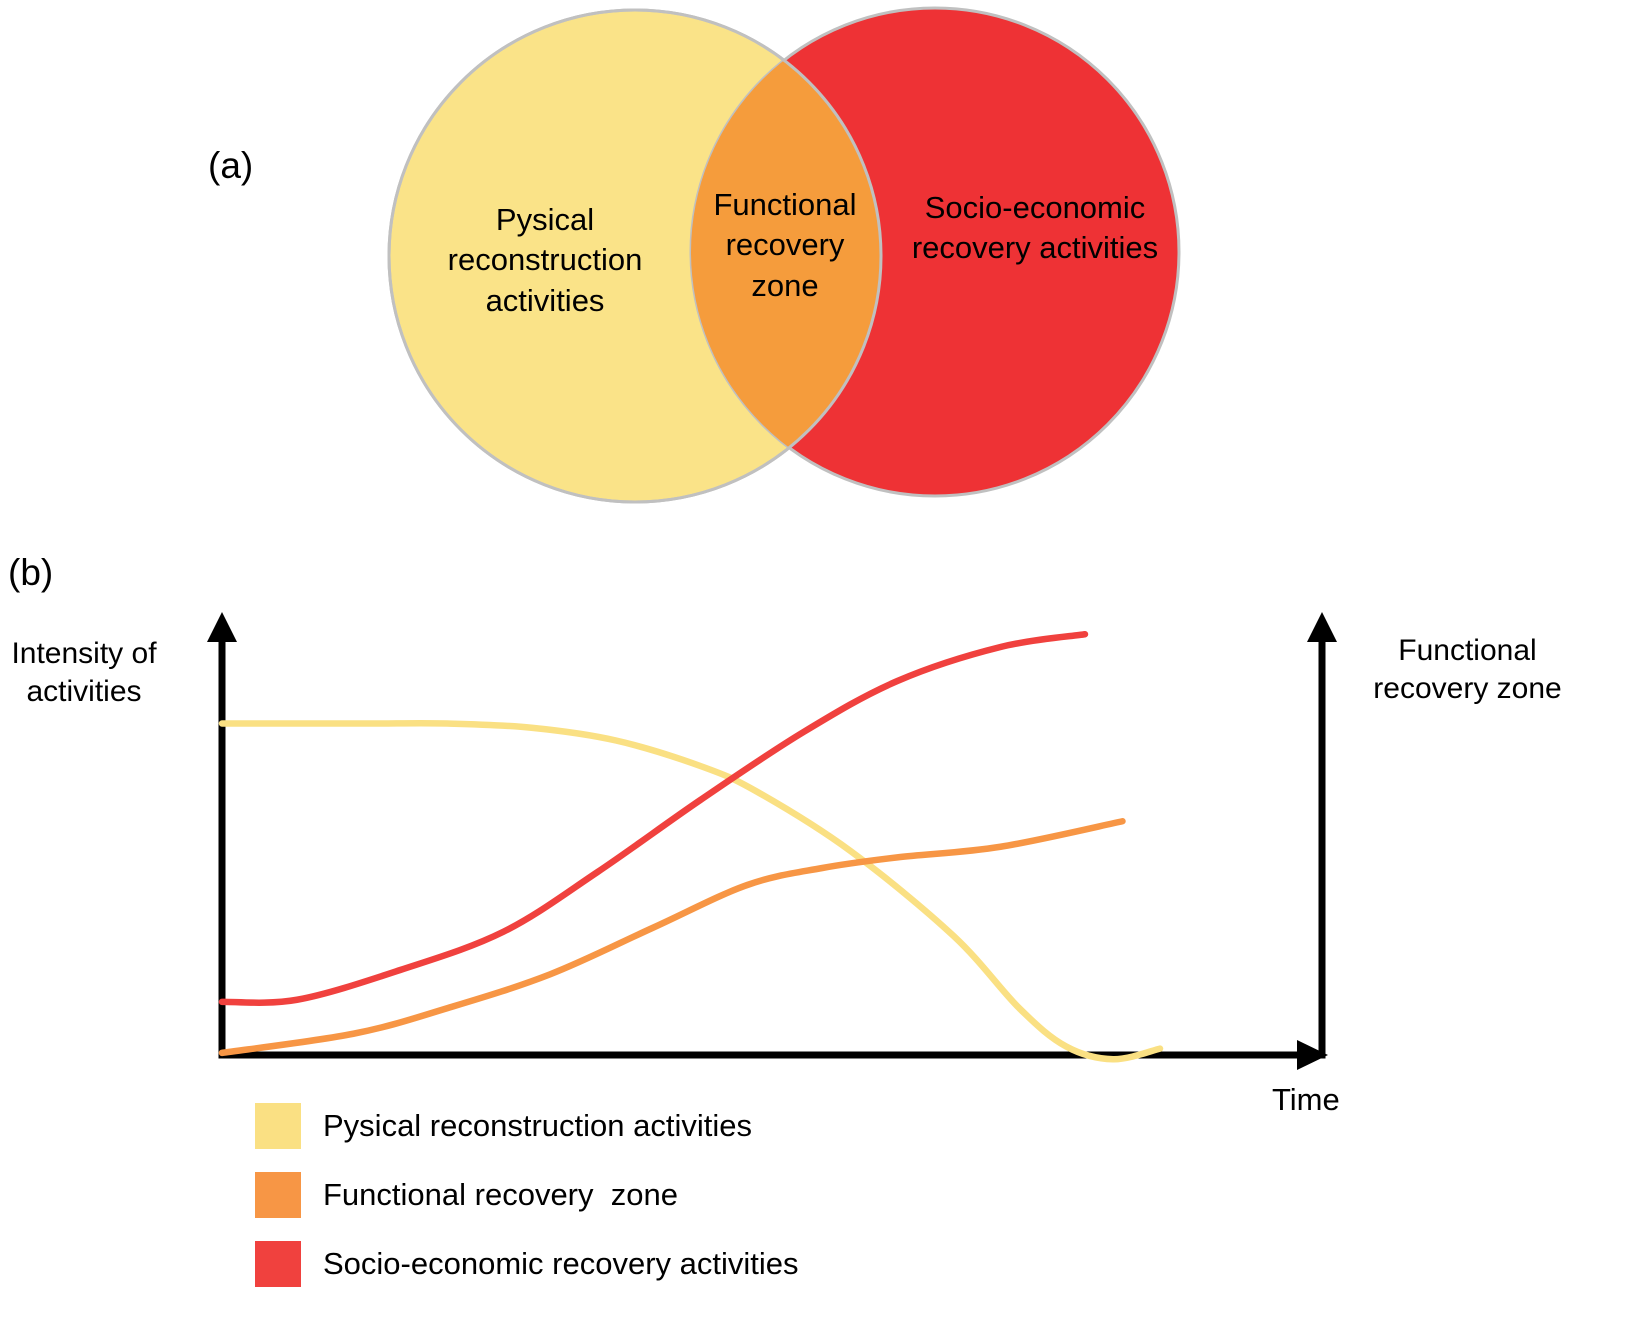 The image size is (1634, 1336). I want to click on legend-label-functional: Functional recovery zone, so click(500, 1194).